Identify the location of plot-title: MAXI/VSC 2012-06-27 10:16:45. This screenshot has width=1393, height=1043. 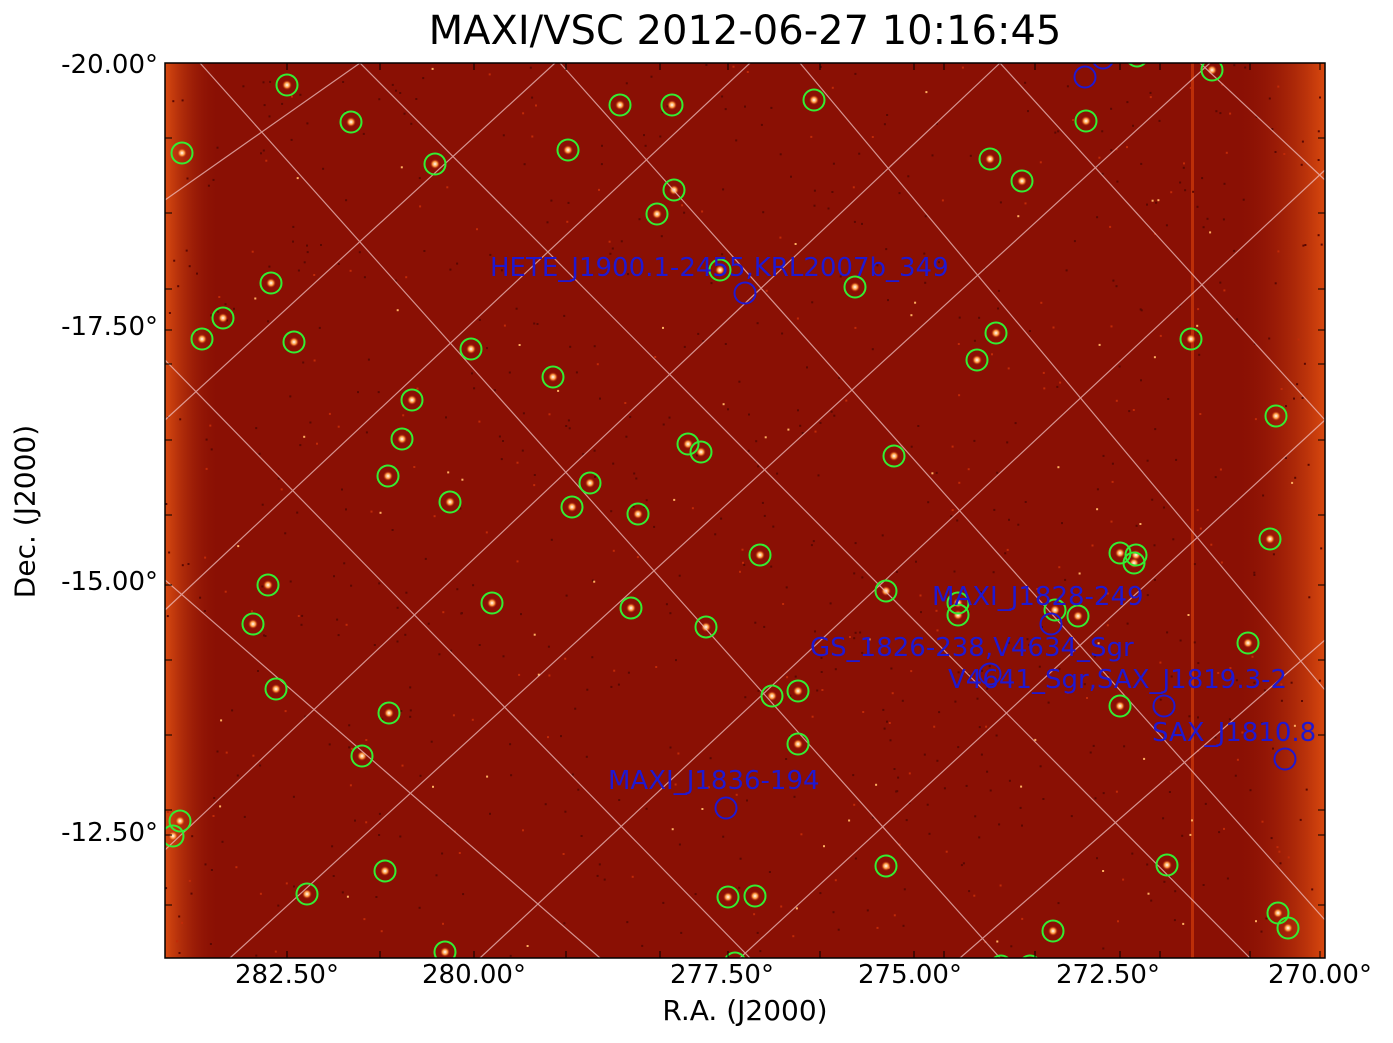
(745, 31).